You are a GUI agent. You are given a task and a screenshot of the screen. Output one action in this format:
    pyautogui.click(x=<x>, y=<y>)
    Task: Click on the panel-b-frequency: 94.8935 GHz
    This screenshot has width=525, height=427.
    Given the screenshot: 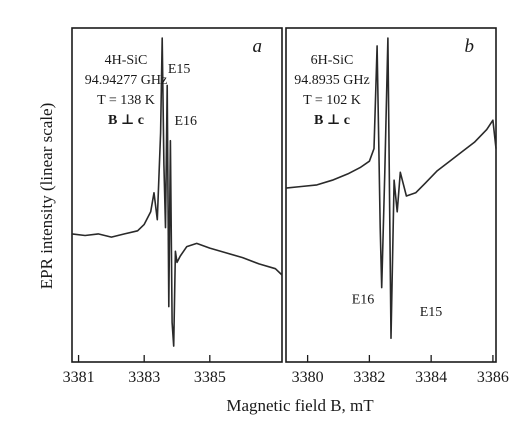 What is the action you would take?
    pyautogui.click(x=331, y=80)
    